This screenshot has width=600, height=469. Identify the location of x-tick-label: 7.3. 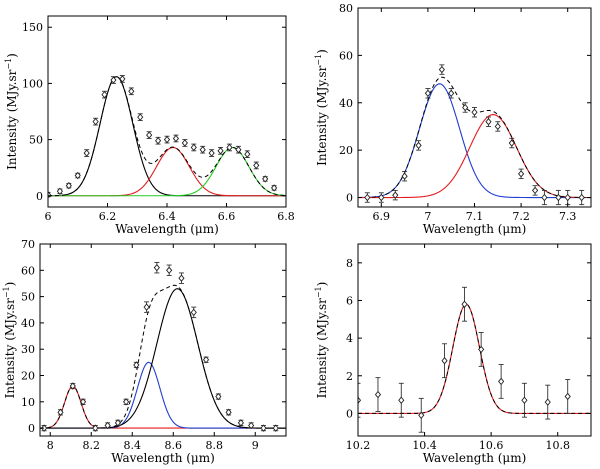
(568, 216).